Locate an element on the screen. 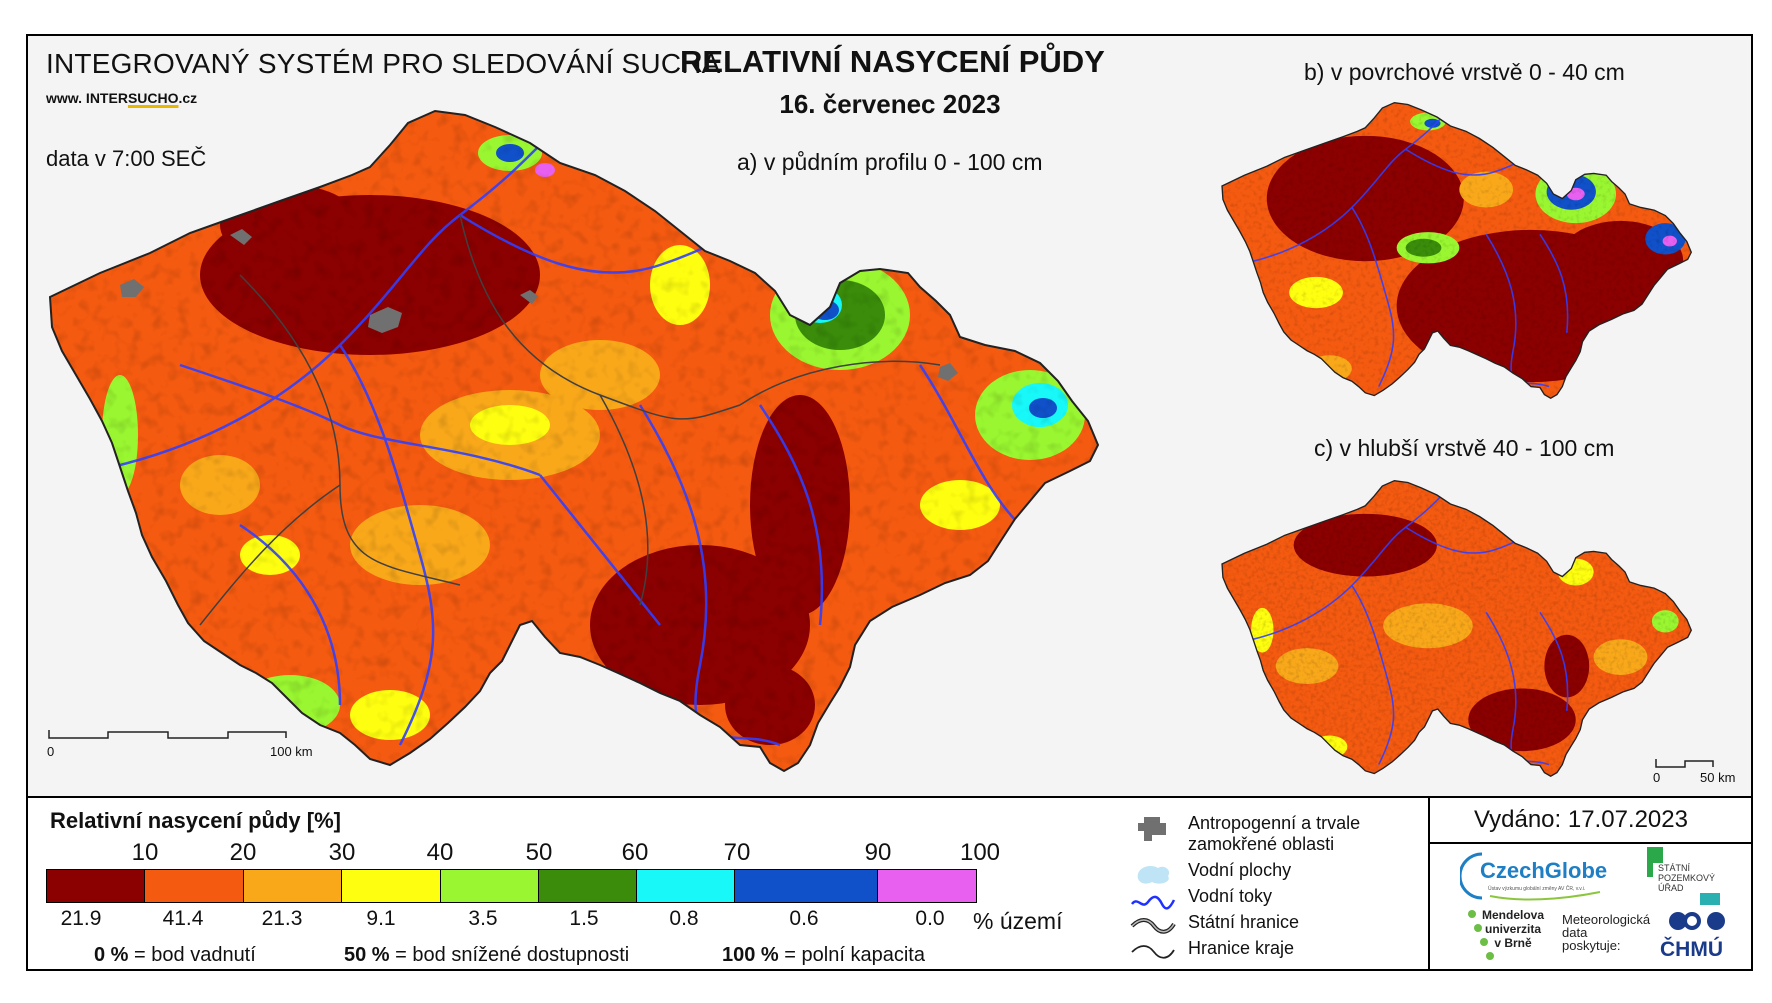 The image size is (1772, 1003). legend-tick: 40 is located at coordinates (440, 852).